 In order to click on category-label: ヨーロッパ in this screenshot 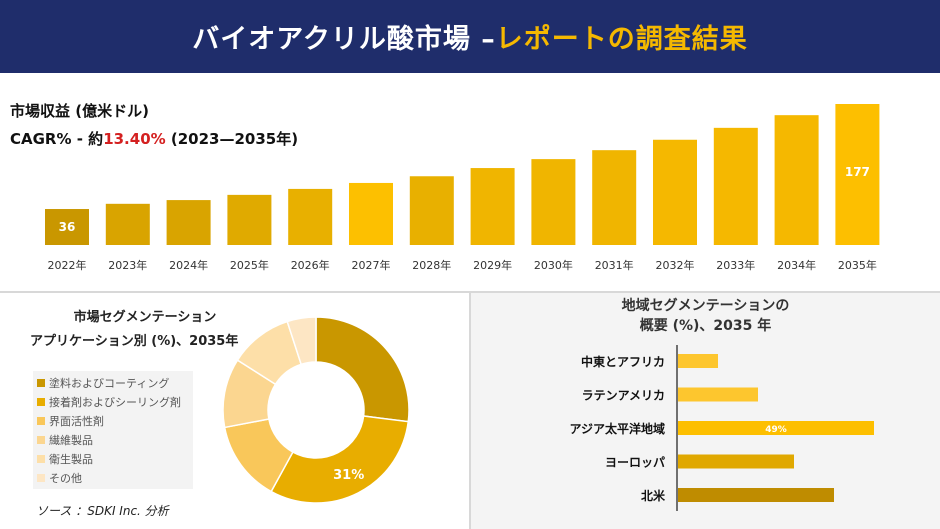, I will do `click(635, 463)`.